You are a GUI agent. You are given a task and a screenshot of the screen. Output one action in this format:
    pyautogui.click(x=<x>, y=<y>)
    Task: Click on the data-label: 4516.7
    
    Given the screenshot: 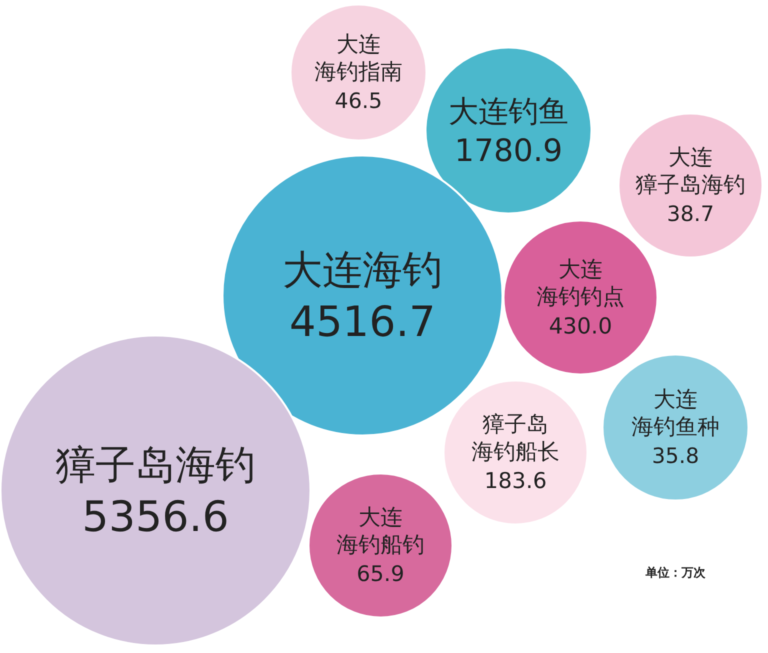 What is the action you would take?
    pyautogui.click(x=362, y=321)
    